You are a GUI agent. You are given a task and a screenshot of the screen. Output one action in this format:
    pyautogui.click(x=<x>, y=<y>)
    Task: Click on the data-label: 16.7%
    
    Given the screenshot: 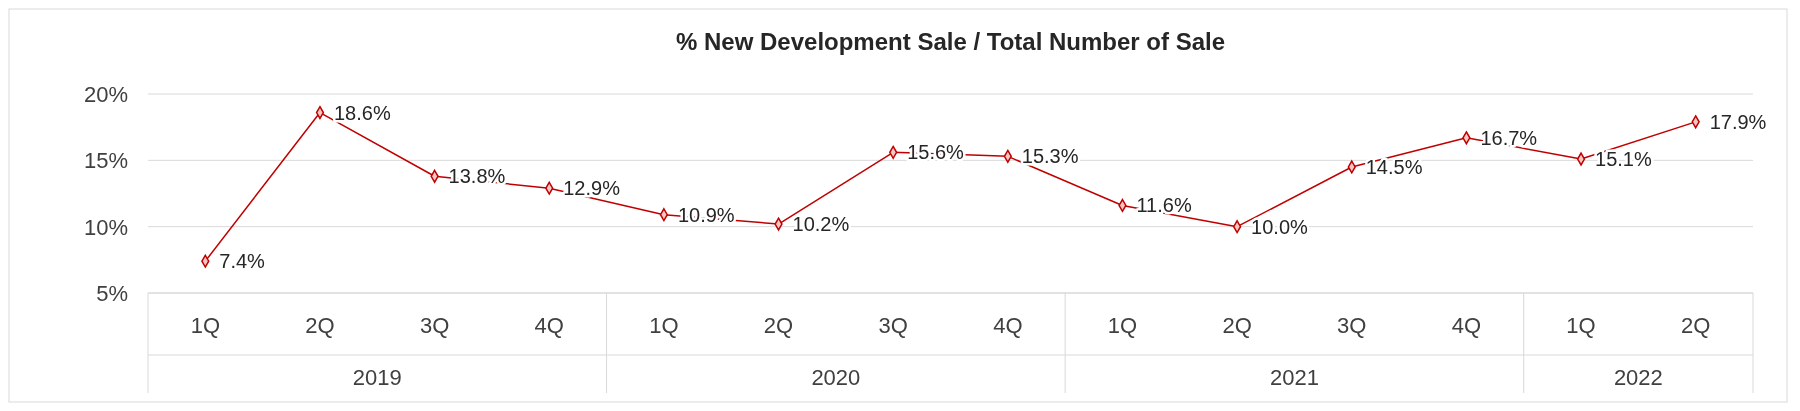 What is the action you would take?
    pyautogui.click(x=1509, y=137)
    